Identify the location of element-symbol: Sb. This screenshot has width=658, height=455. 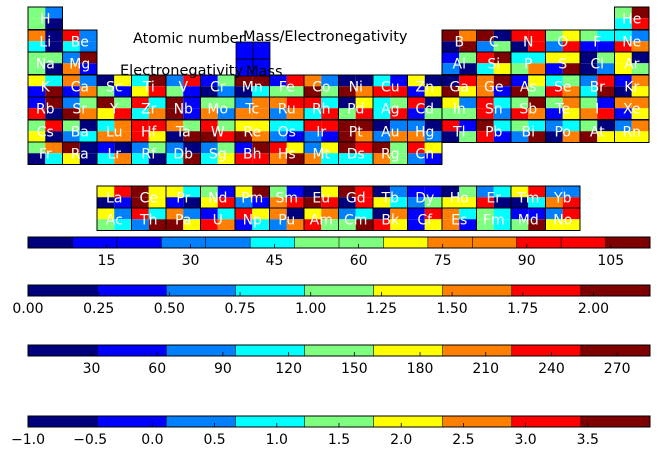
(528, 109).